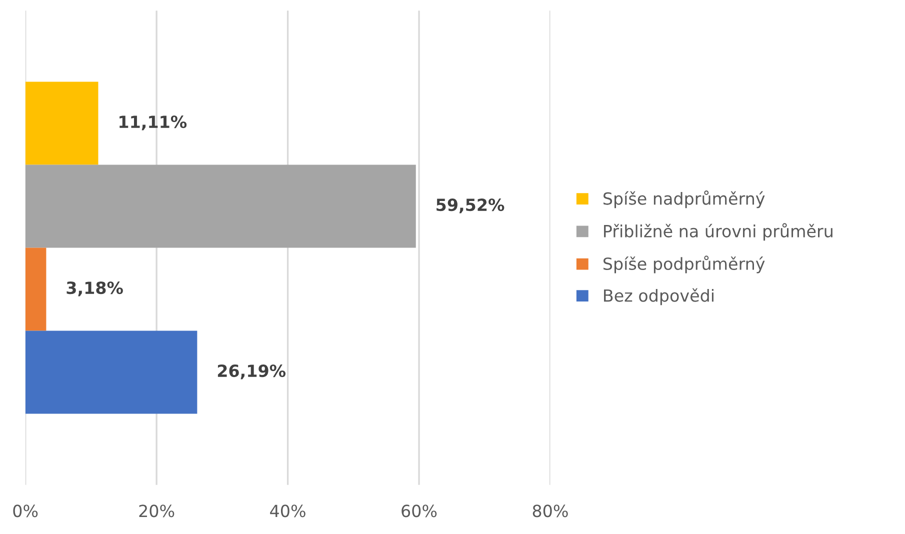 The height and width of the screenshot is (534, 905). I want to click on data-label: 26,19%, so click(252, 372).